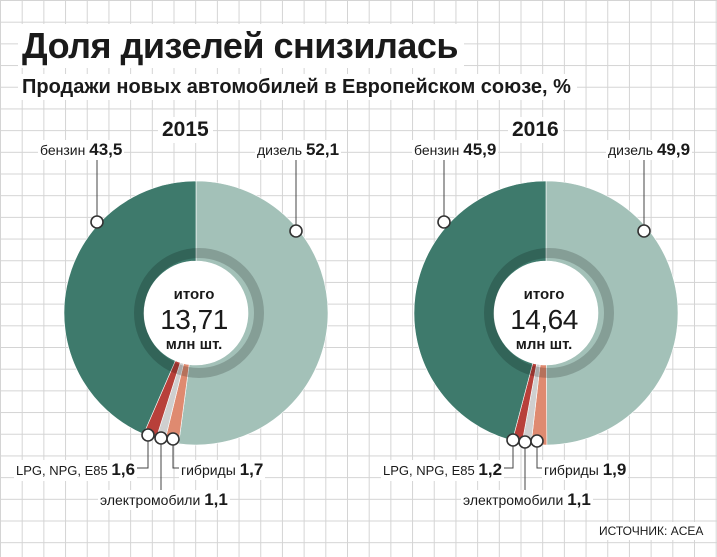 The height and width of the screenshot is (557, 717). I want to click on total-label-2016: итого, so click(544, 294).